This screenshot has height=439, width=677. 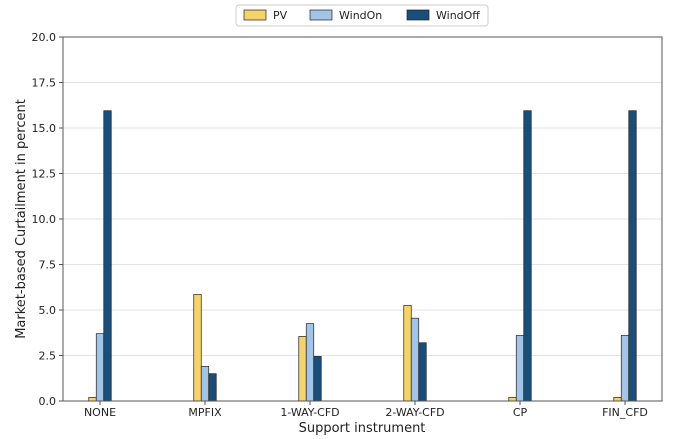 I want to click on bar-pv-mpfix, so click(x=197, y=348).